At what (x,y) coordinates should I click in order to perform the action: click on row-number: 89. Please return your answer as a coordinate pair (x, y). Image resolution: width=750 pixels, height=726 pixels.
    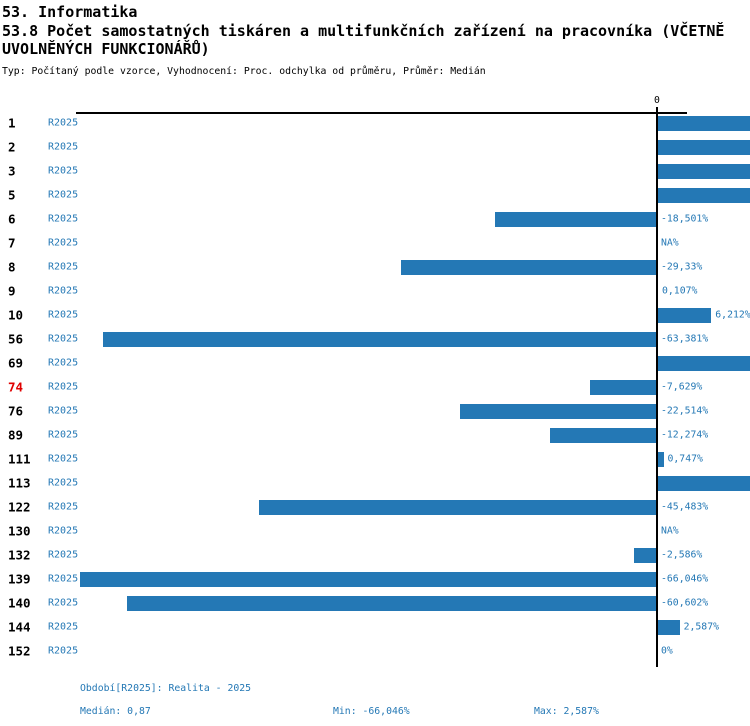
    Looking at the image, I should click on (16, 435).